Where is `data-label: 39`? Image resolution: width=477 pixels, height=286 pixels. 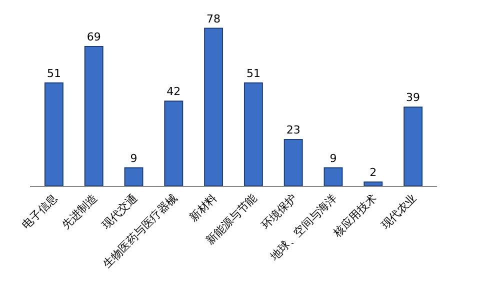 data-label: 39 is located at coordinates (413, 97).